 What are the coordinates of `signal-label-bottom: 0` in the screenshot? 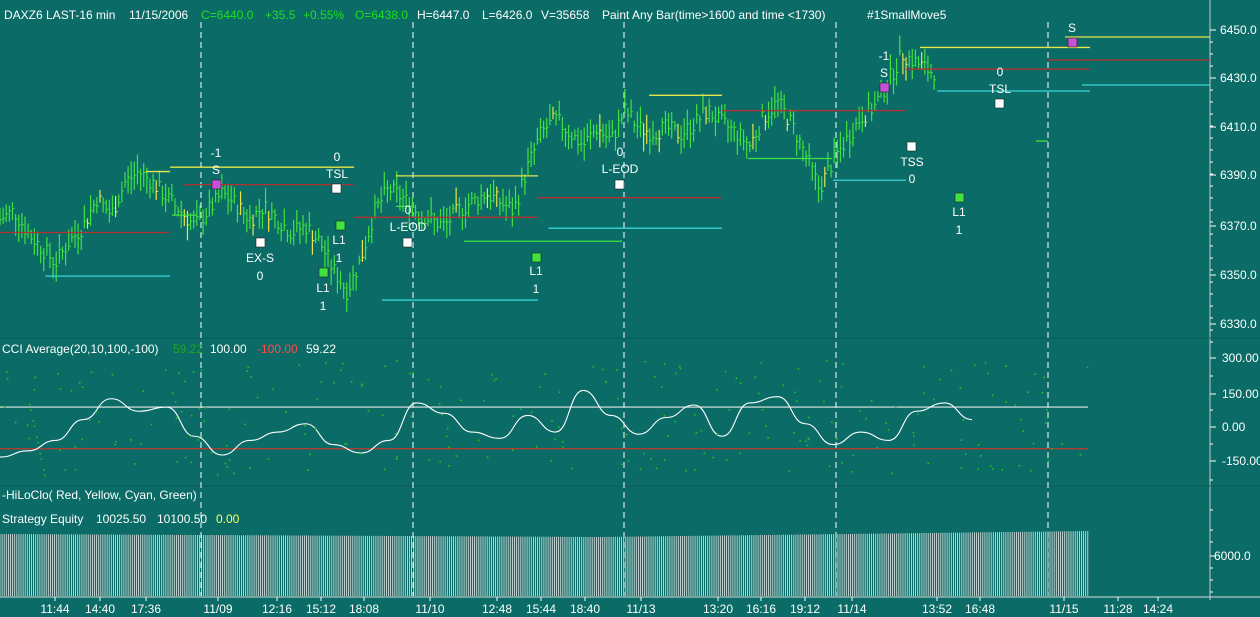 It's located at (260, 276).